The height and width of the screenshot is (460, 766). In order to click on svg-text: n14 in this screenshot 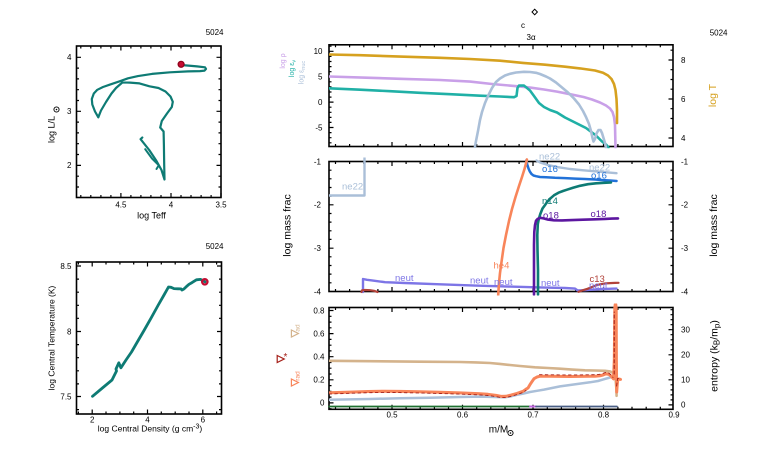, I will do `click(550, 201)`.